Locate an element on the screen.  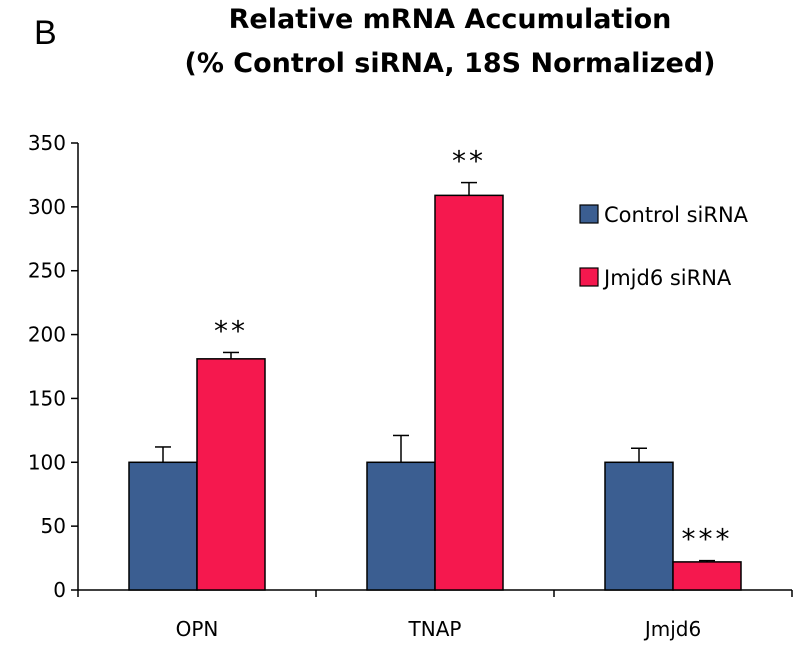
chart-title-line-1: Relative mRNA Accumulation is located at coordinates (450, 19).